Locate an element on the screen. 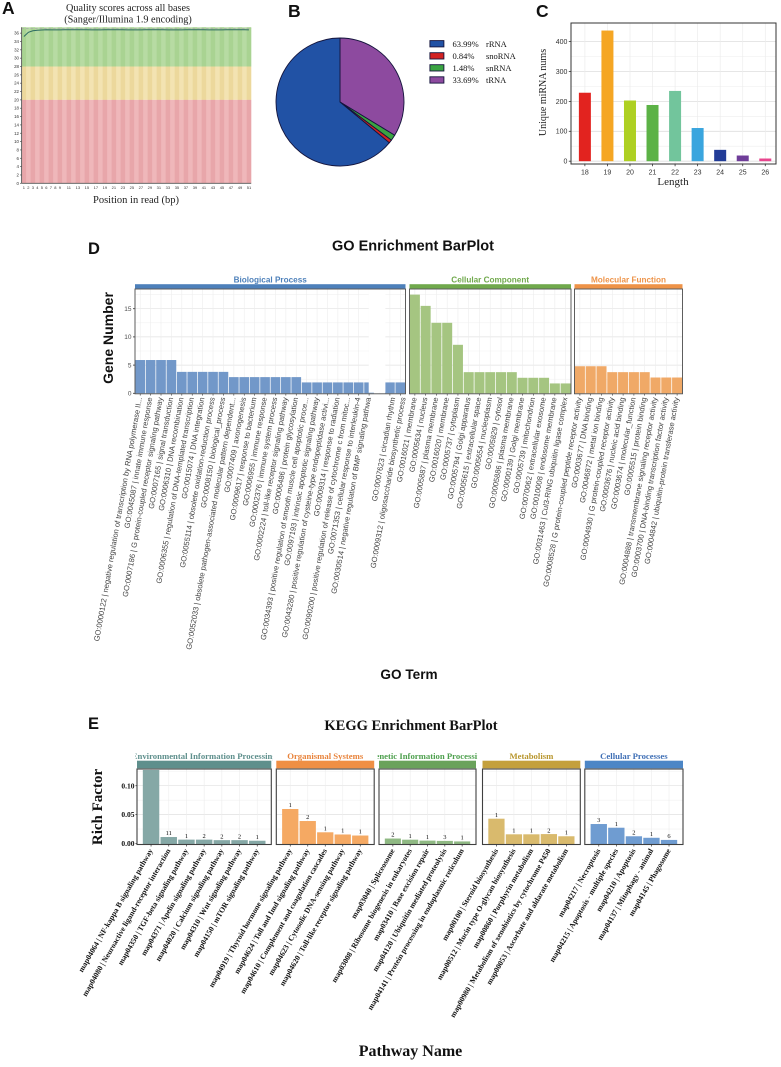 Image resolution: width=781 pixels, height=1067 pixels. svg-text: 39 is located at coordinates (195, 187).